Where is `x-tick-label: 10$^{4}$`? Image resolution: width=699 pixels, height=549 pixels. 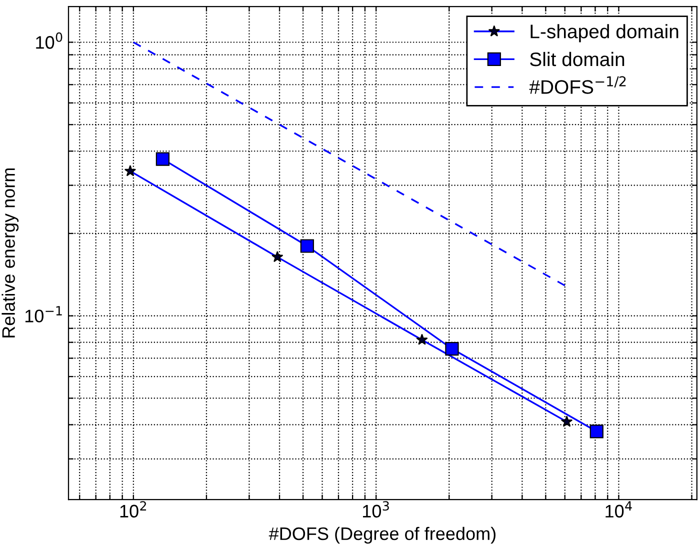
x-tick-label: 10$^{4}$ is located at coordinates (619, 509).